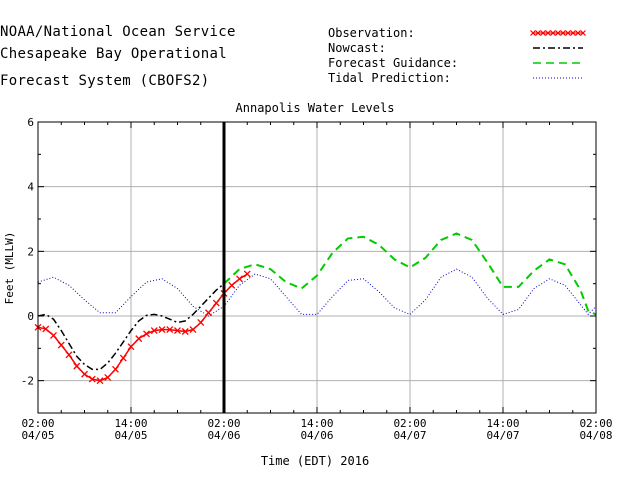 Image resolution: width=630 pixels, height=500 pixels. Describe the element at coordinates (315, 108) in the screenshot. I see `chart-title: Annapolis Water Levels` at that location.